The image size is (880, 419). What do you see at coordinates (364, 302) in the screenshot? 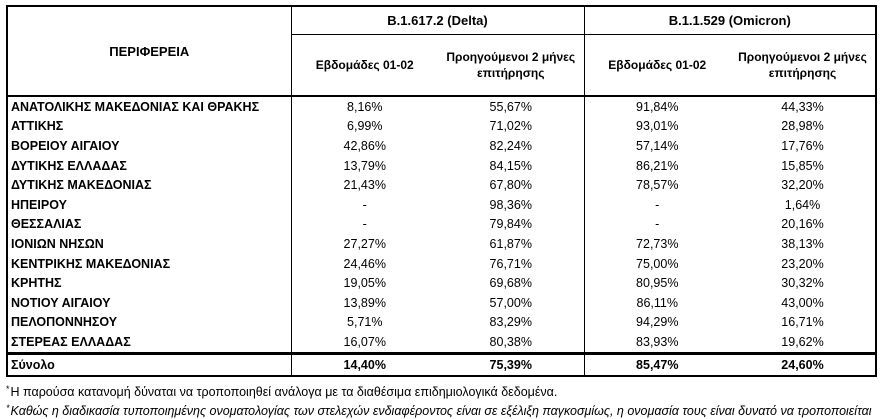
I see `delta-weeks-value: 13,89%` at bounding box center [364, 302].